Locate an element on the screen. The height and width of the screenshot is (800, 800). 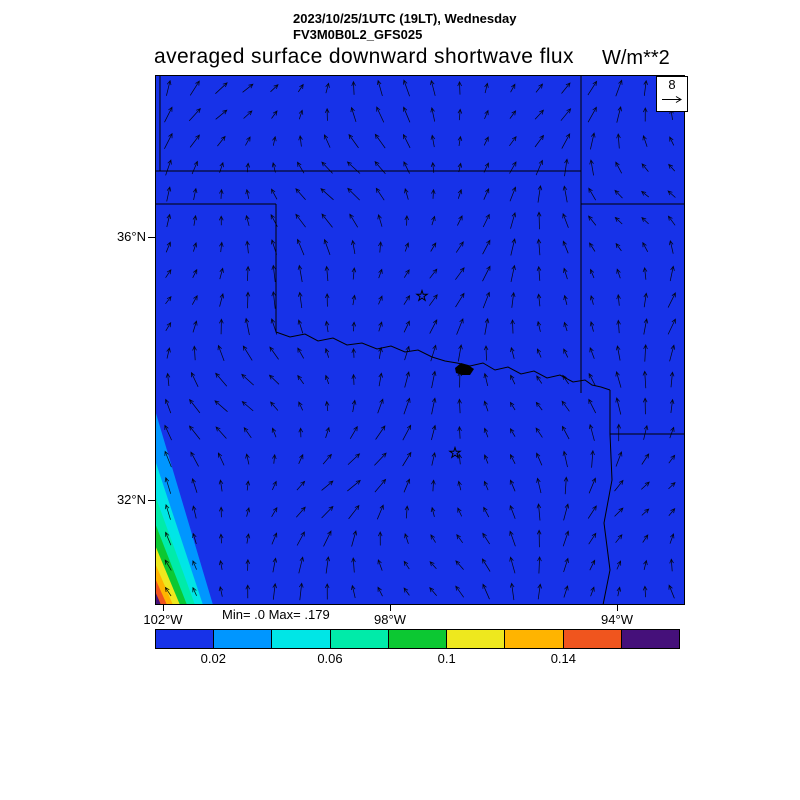
lat-tick-label: 32°N is located at coordinates (131, 499).